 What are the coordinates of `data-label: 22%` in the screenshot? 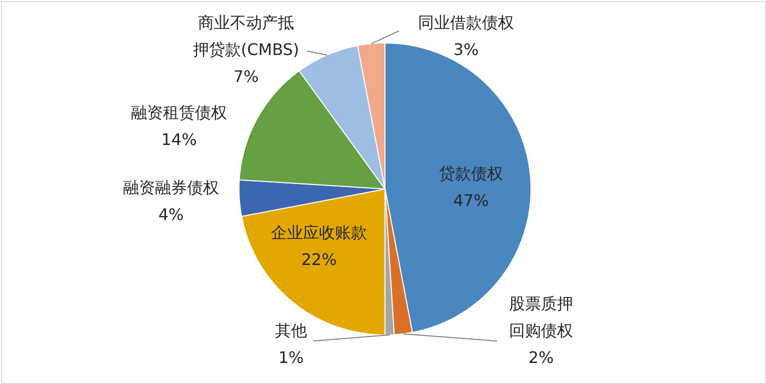 It's located at (319, 259).